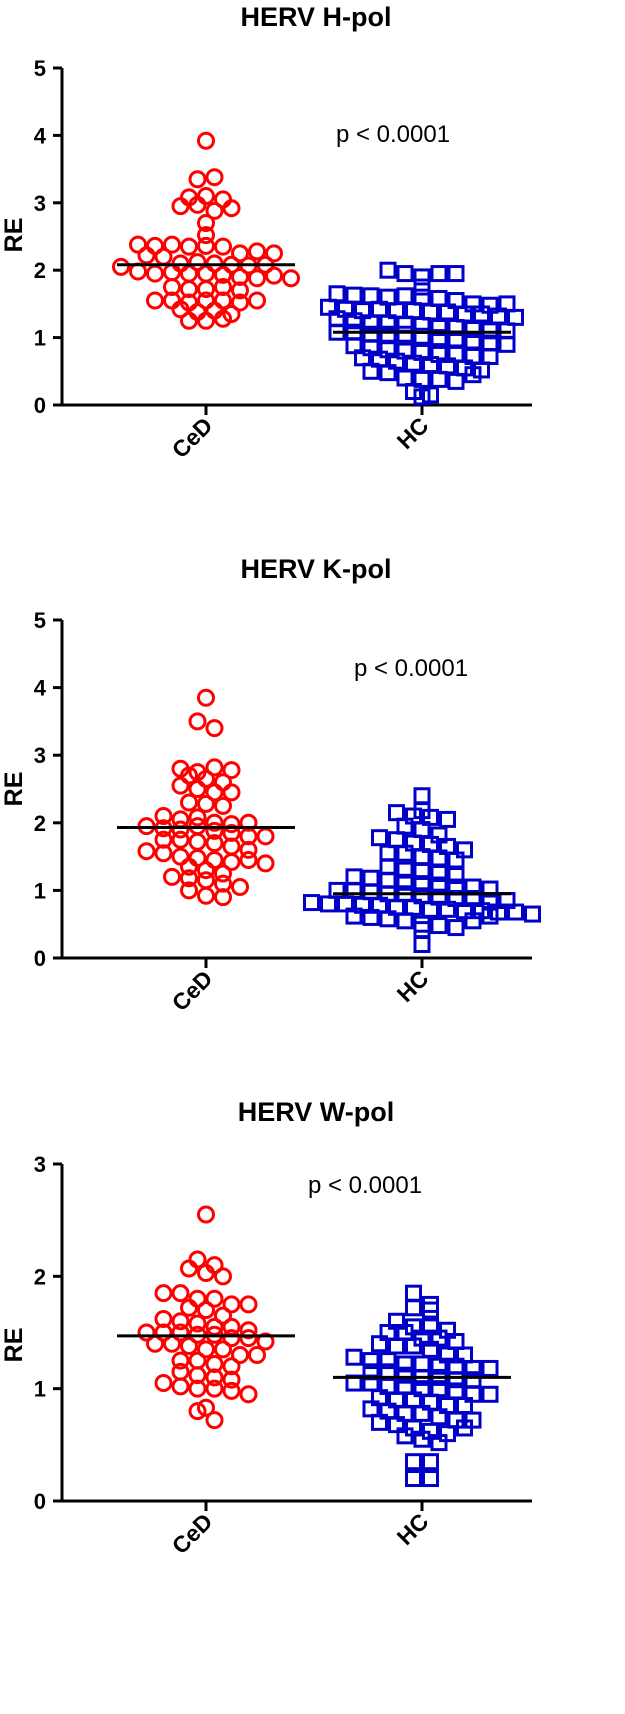 This screenshot has height=1714, width=625. Describe the element at coordinates (413, 1529) in the screenshot. I see `x-category-label: HC` at that location.